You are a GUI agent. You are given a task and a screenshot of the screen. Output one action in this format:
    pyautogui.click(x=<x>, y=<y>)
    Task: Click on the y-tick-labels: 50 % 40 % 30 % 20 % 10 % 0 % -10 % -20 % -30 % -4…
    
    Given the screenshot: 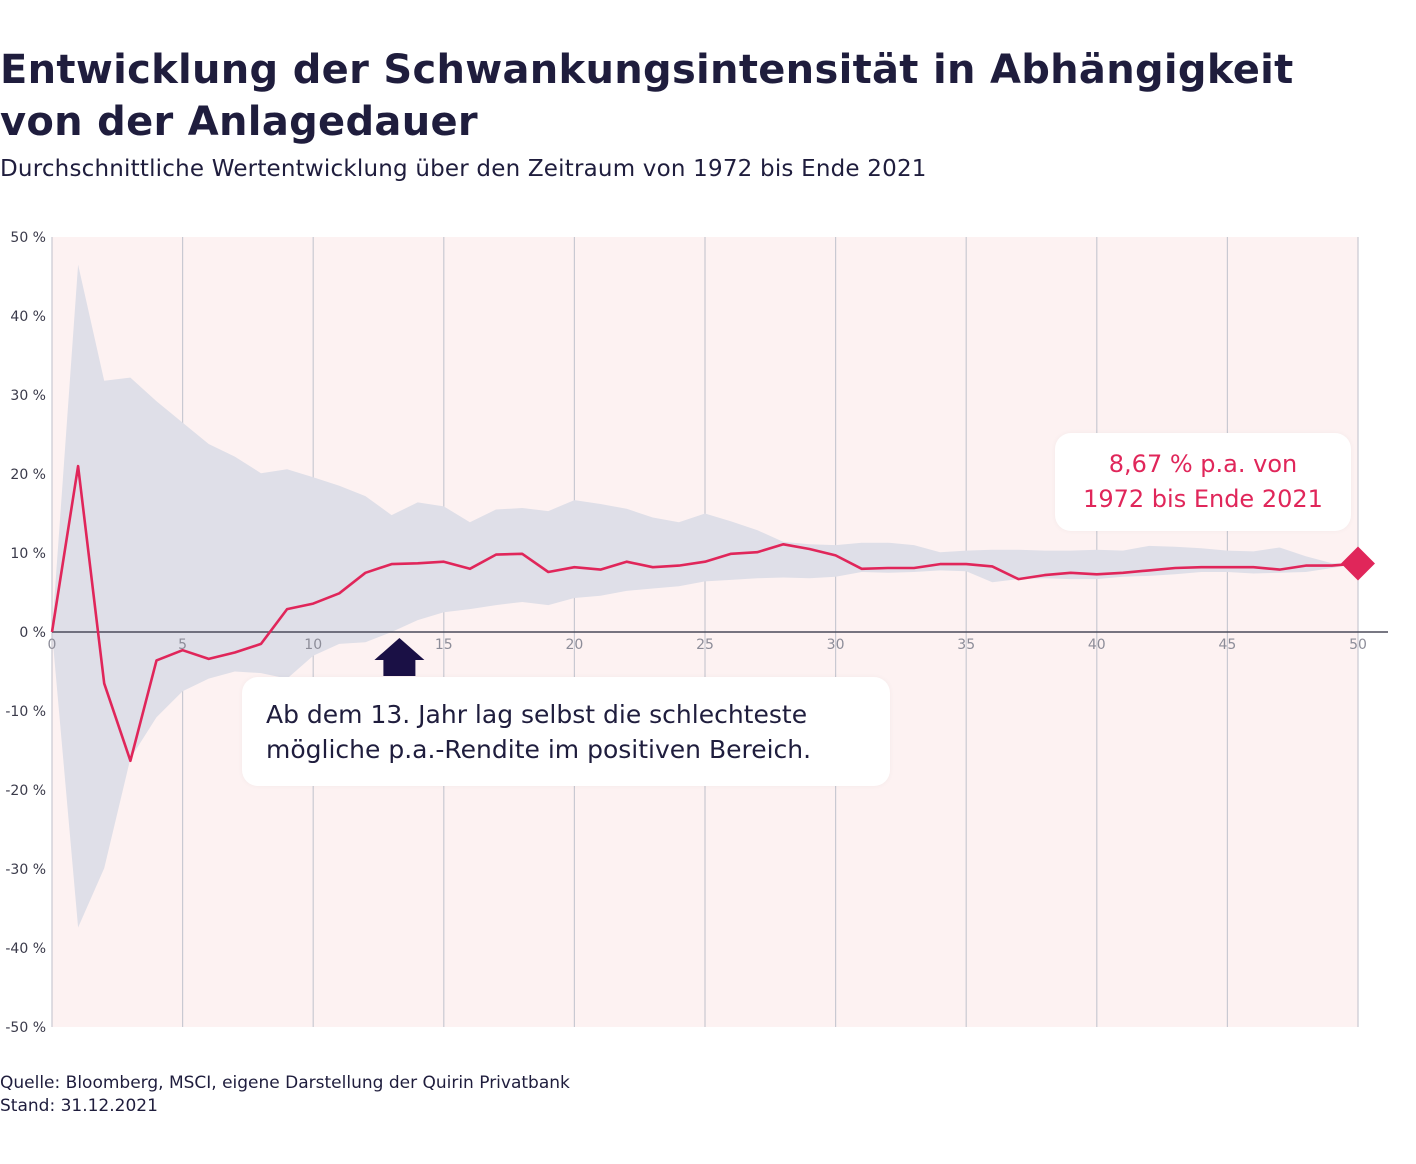 What is the action you would take?
    pyautogui.click(x=25, y=633)
    